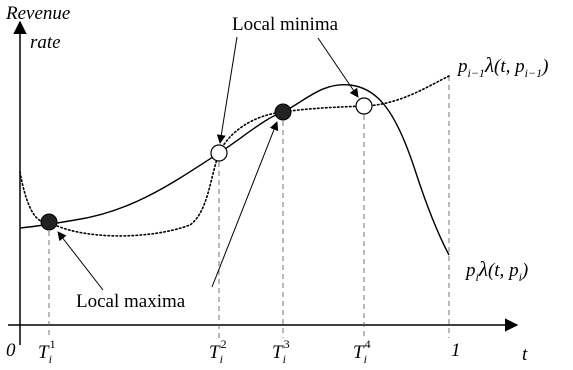 This screenshot has width=573, height=370. I want to click on y-axis-label-line2: rate, so click(45, 42).